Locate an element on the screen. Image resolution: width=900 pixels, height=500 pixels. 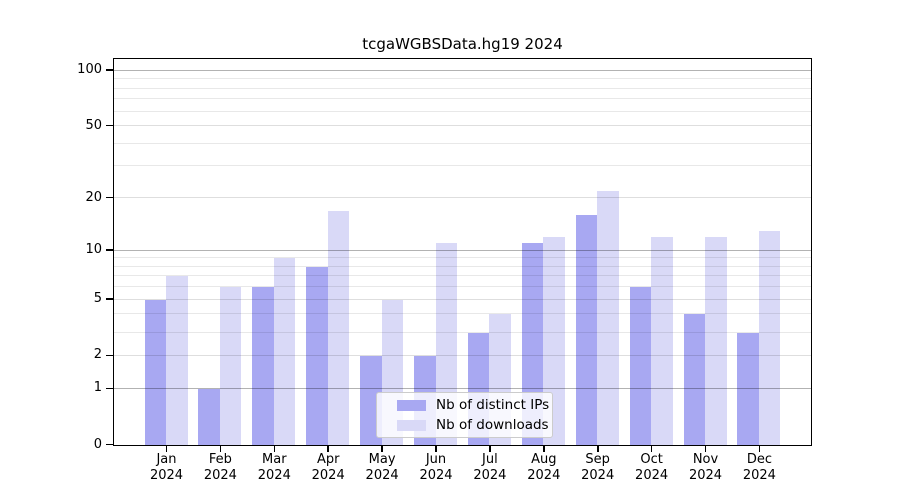
bar-distinct-ips-mar is located at coordinates (263, 366).